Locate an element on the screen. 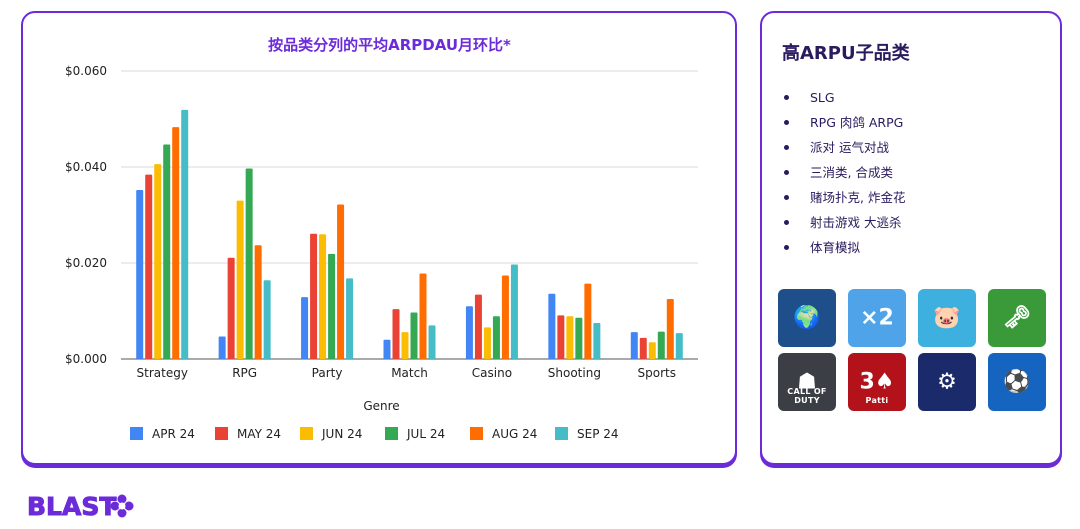 This screenshot has width=1080, height=529. app-icon-grid: 🌍 ×2 🐷 🗝 ☗ CALL OF DUTY 3♠ Patti ⚙ ⚽ is located at coordinates (912, 350).